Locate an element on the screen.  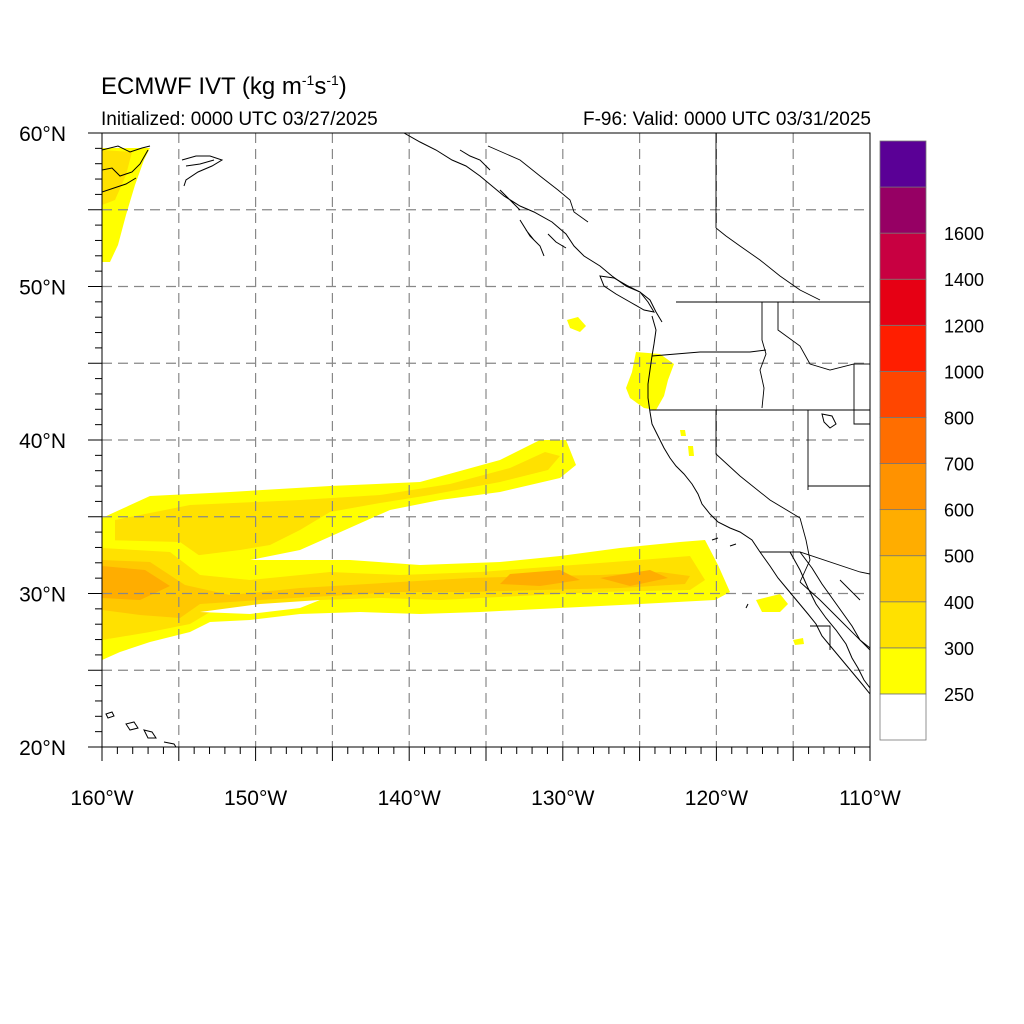
lat-label: 50°N is located at coordinates (42, 288).